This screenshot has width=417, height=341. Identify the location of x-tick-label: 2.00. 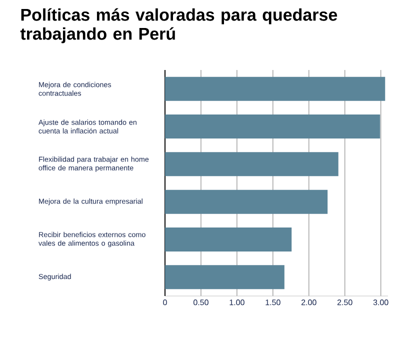
(308, 303).